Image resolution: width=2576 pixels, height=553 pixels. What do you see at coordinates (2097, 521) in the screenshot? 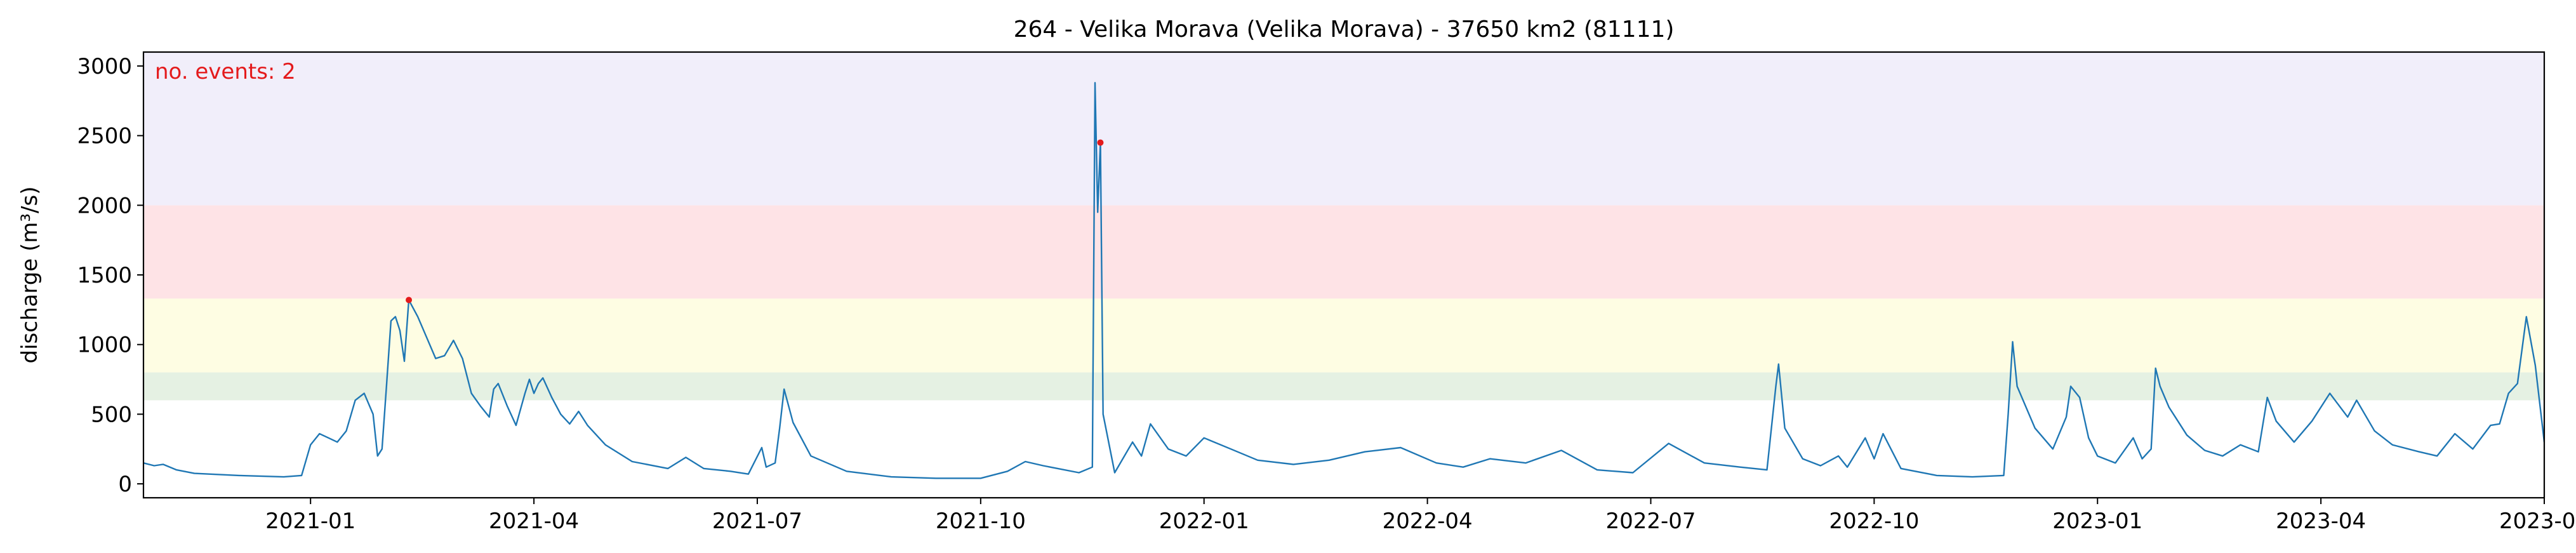
I see `x-tick-label: 2023-01` at bounding box center [2097, 521].